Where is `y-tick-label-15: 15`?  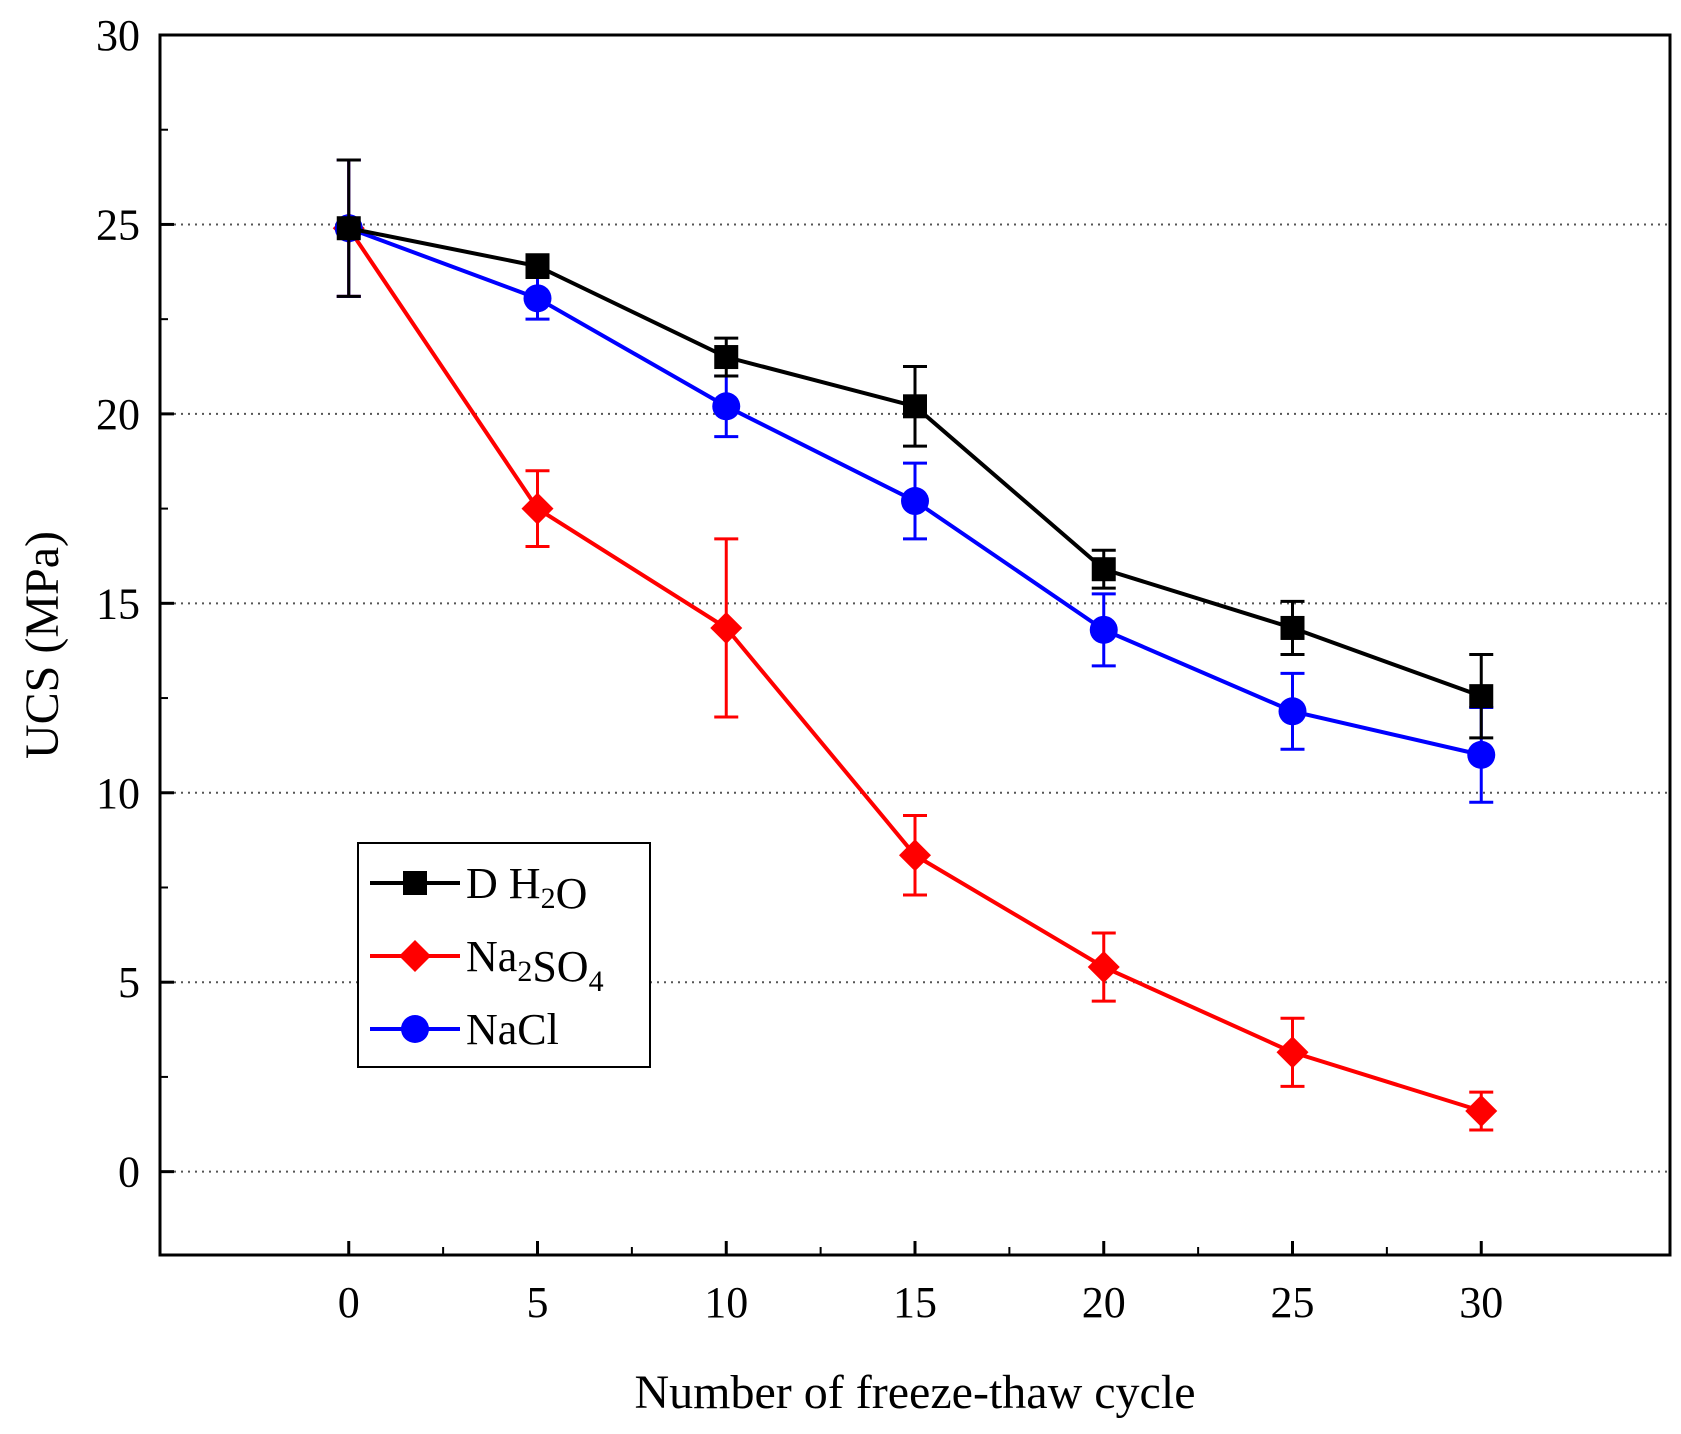
y-tick-label-15: 15 is located at coordinates (118, 603).